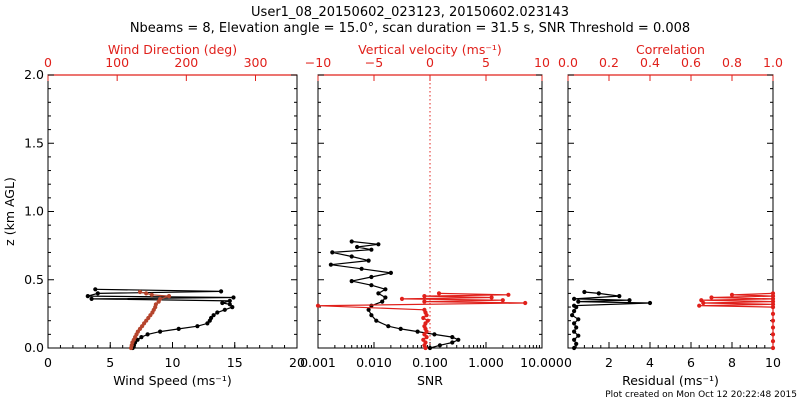  I want to click on x-axis-title: SNR, so click(430, 380).